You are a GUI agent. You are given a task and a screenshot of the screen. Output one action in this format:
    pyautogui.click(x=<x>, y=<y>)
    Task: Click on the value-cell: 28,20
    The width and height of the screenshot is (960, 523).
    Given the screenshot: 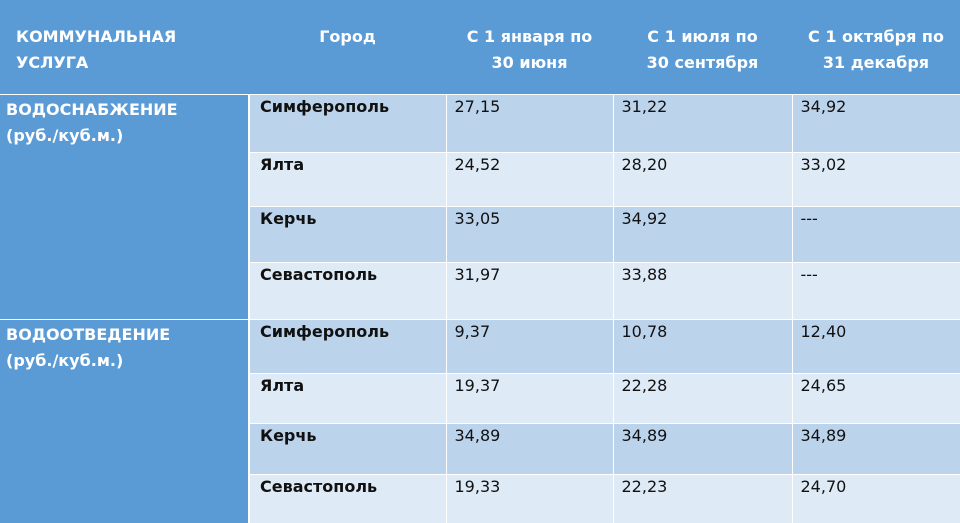 What is the action you would take?
    pyautogui.click(x=703, y=179)
    